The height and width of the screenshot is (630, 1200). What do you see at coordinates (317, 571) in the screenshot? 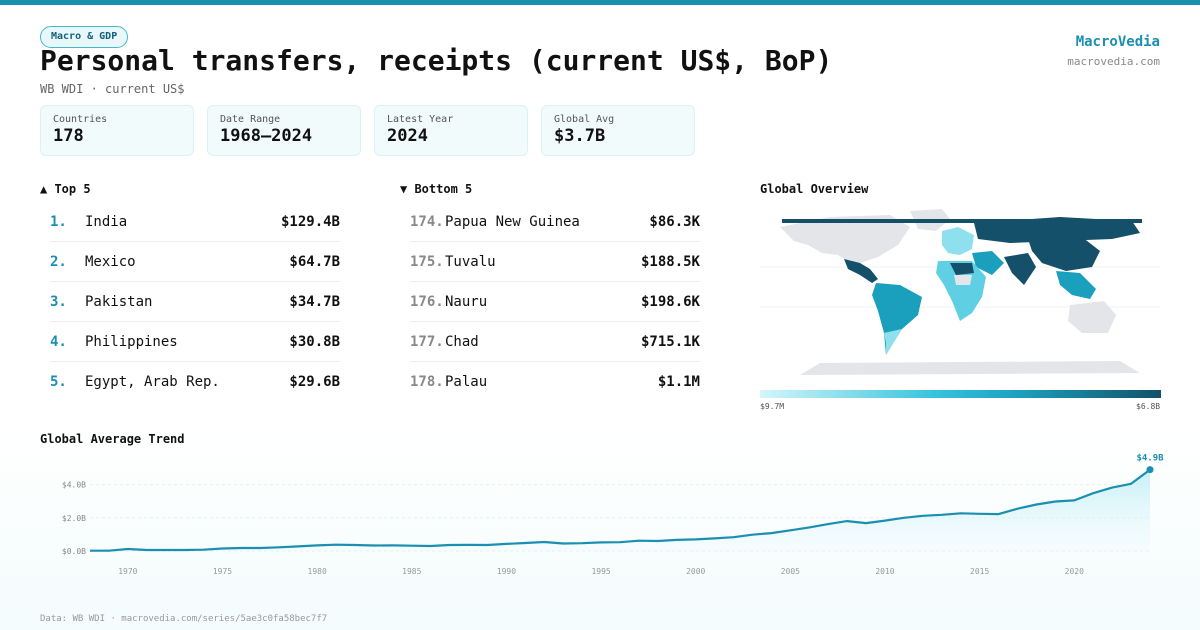
I see `x-tick-label: 1980` at bounding box center [317, 571].